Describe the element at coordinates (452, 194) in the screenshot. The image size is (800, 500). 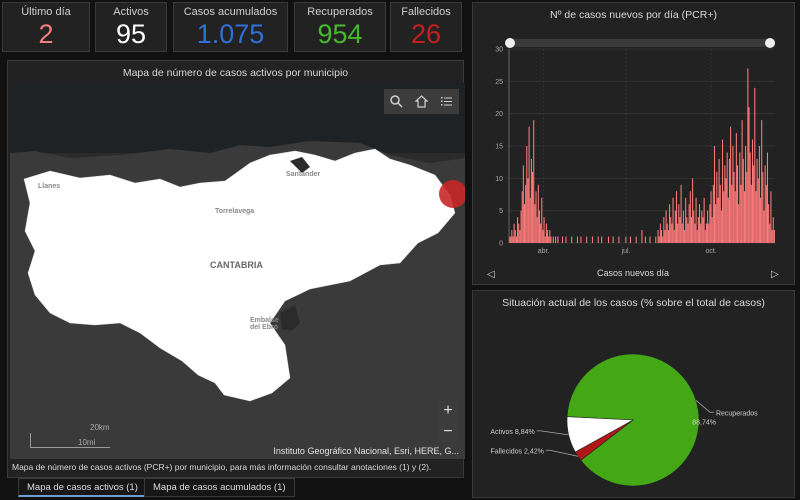
I see `active-cases-hotspot` at that location.